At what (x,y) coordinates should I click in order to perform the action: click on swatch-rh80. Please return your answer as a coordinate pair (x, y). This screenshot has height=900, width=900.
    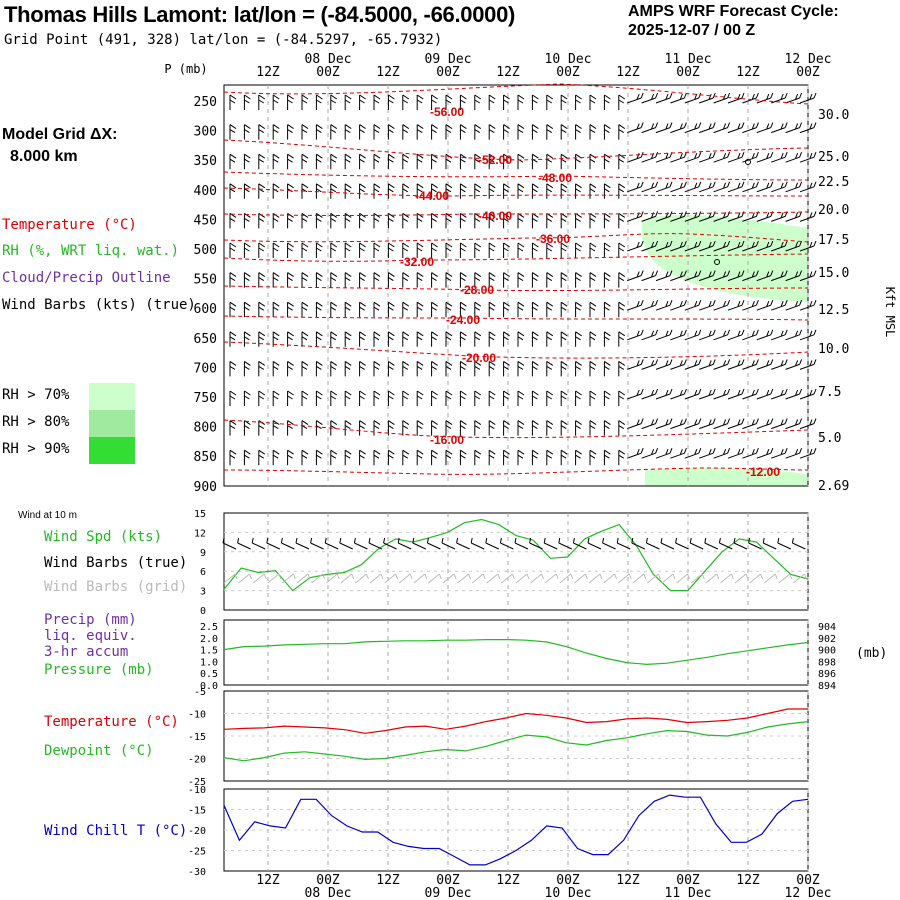
    Looking at the image, I should click on (112, 423).